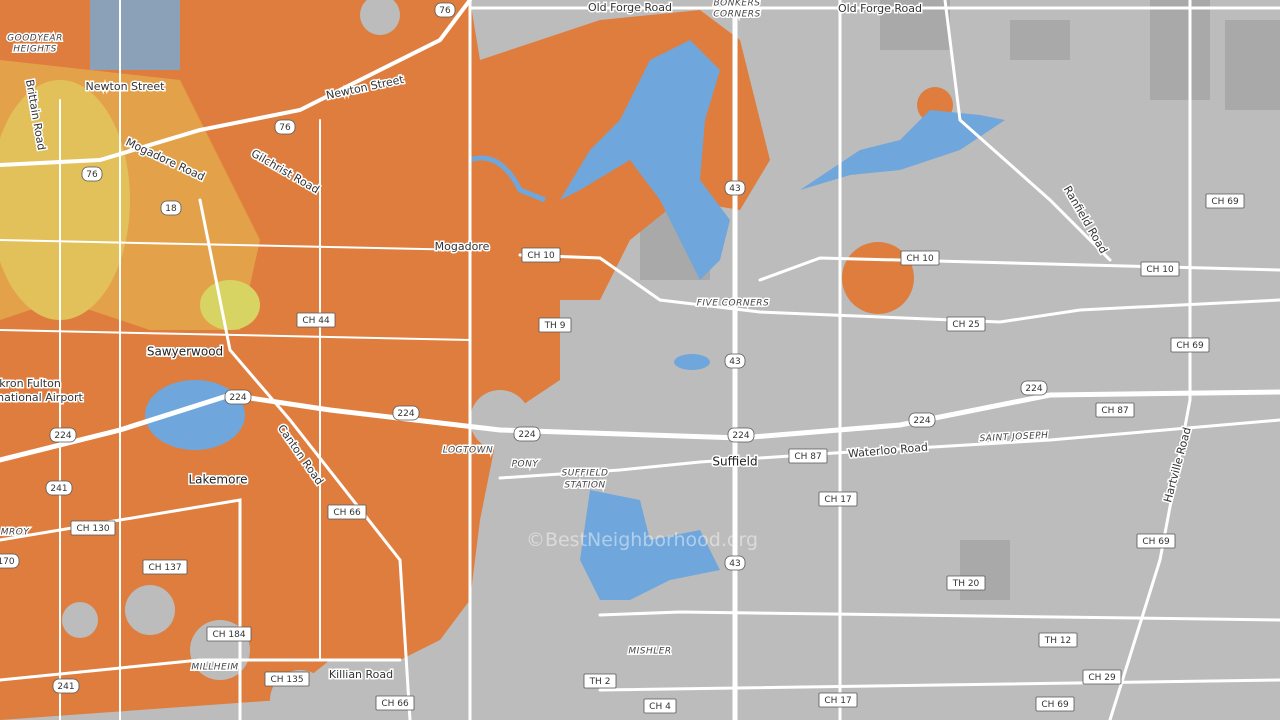 This screenshot has height=720, width=1280. Describe the element at coordinates (462, 246) in the screenshot. I see `place-label: Mogadore` at that location.